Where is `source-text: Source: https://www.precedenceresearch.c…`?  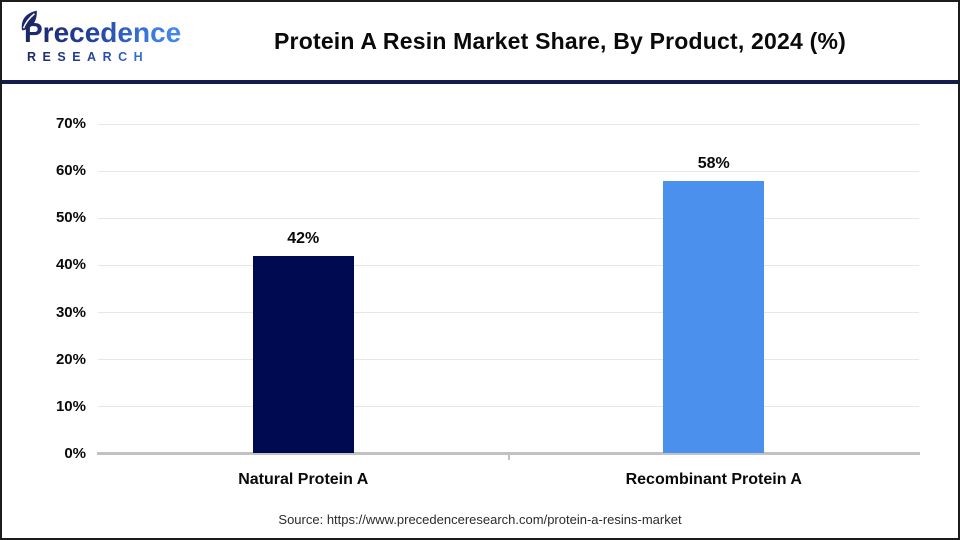
source-text: Source: https://www.precedenceresearch.c… is located at coordinates (480, 519).